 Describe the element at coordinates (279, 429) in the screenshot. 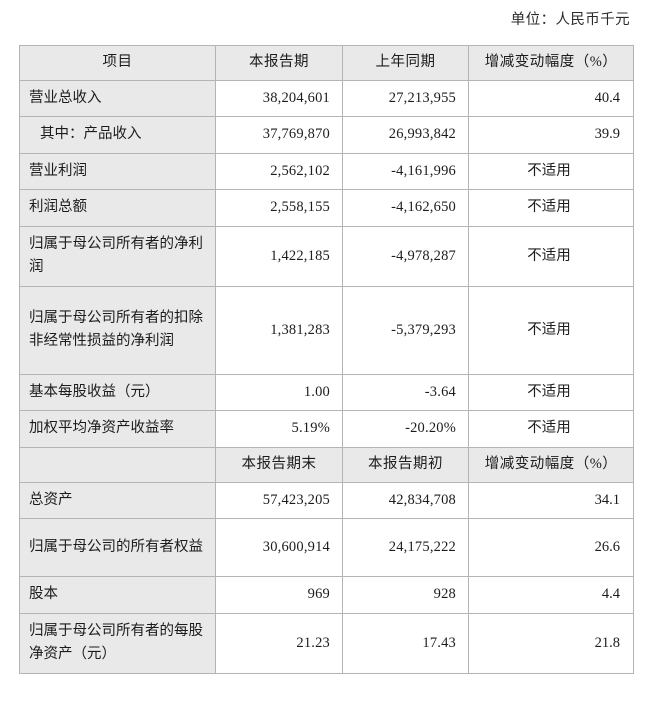

I see `period-row-current-value: 5.19%` at that location.